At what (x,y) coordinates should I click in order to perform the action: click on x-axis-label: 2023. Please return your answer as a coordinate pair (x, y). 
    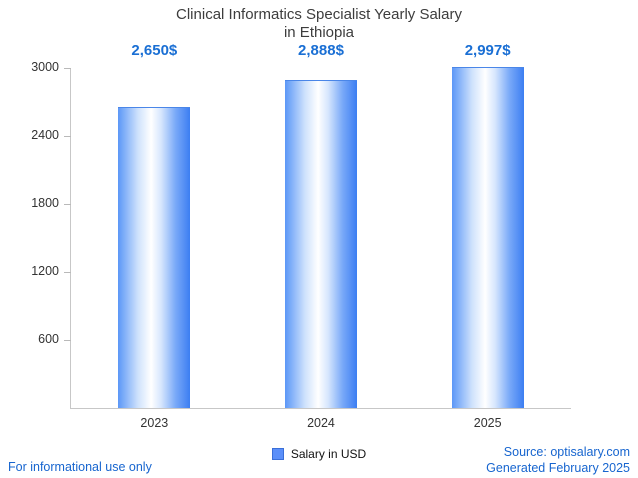
    Looking at the image, I should click on (154, 423).